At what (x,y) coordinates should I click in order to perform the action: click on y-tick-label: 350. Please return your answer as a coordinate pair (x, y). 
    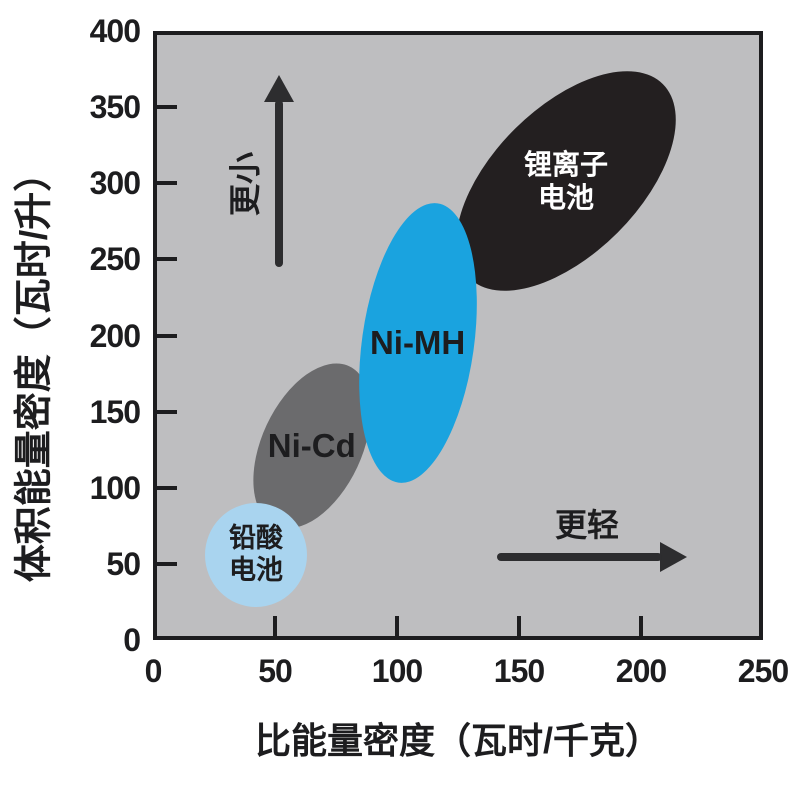
    Looking at the image, I should click on (115, 107).